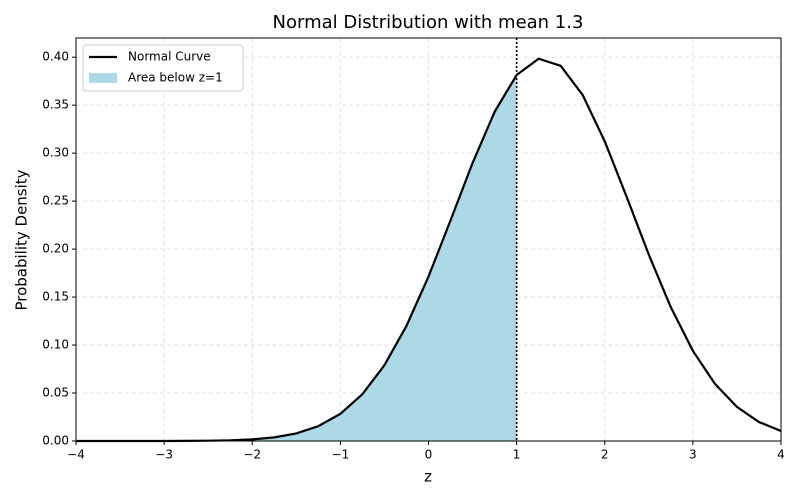 The image size is (800, 500). I want to click on y-tick-label: 0.20, so click(55, 249).